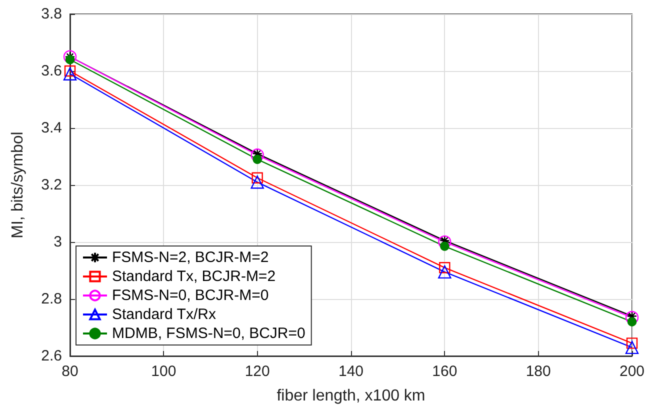 Image resolution: width=654 pixels, height=415 pixels. Describe the element at coordinates (164, 314) in the screenshot. I see `legend-label: Standard Tx/Rx` at that location.